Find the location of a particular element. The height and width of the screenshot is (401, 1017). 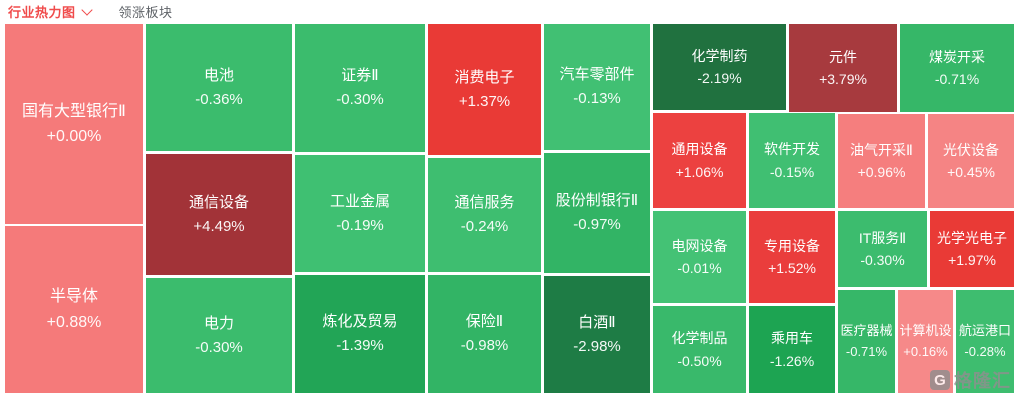

tile-change: -1.39% is located at coordinates (360, 345).